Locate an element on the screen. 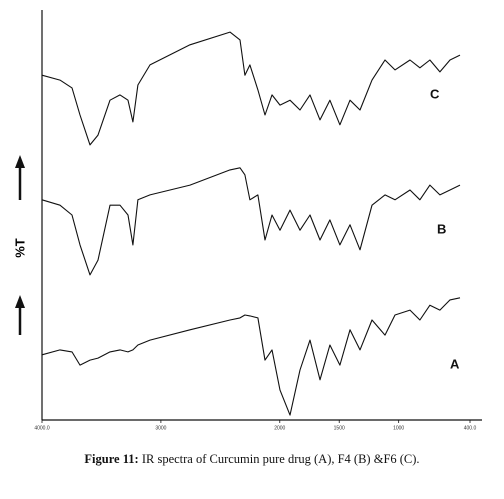  y-axis-label: %T is located at coordinates (19, 248).